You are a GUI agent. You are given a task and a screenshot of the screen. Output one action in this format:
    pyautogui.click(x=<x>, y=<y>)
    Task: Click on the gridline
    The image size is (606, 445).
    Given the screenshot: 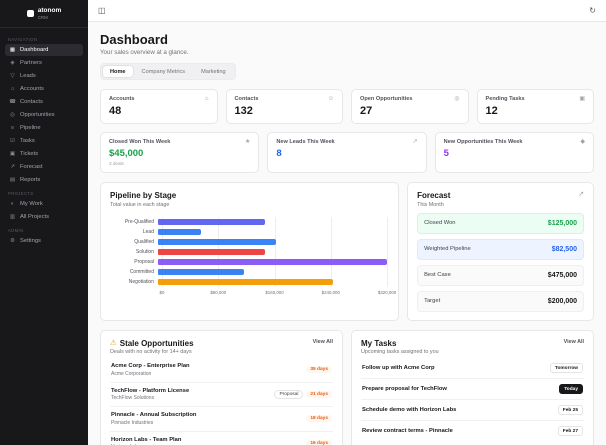 What is the action you would take?
    pyautogui.click(x=331, y=251)
    